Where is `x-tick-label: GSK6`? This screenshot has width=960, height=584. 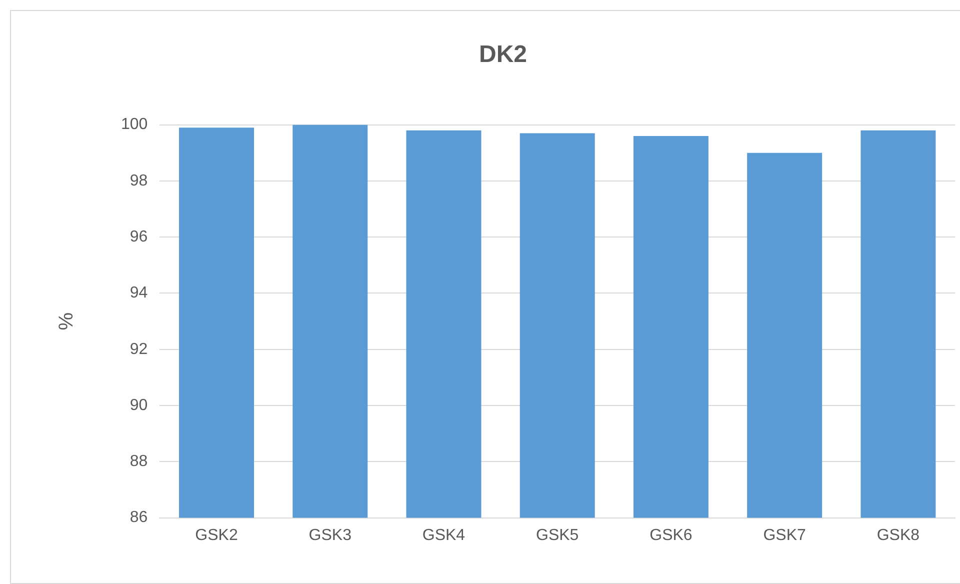 x-tick-label: GSK6 is located at coordinates (671, 535).